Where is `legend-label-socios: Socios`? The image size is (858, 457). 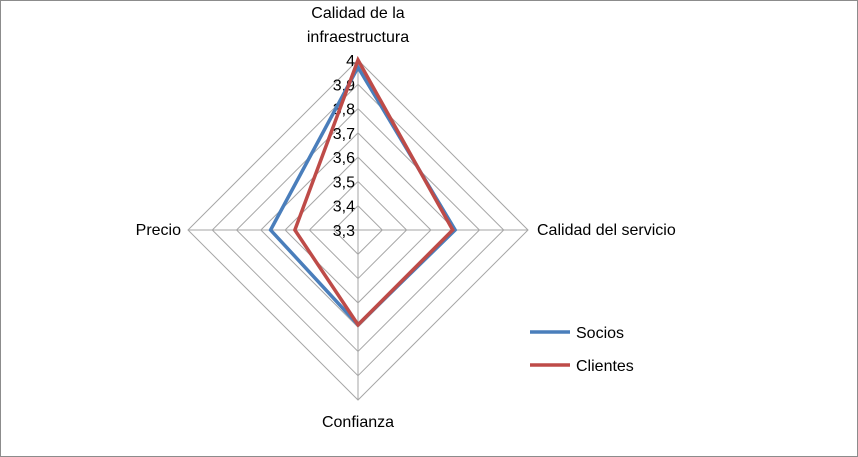 legend-label-socios: Socios is located at coordinates (600, 333).